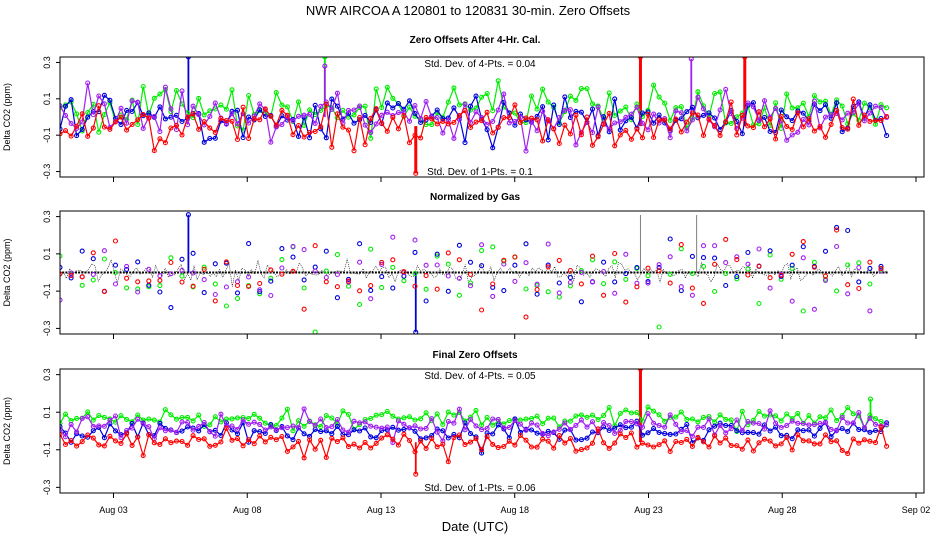 Image resolution: width=936 pixels, height=540 pixels. I want to click on series-blue-line, so click(474, 436).